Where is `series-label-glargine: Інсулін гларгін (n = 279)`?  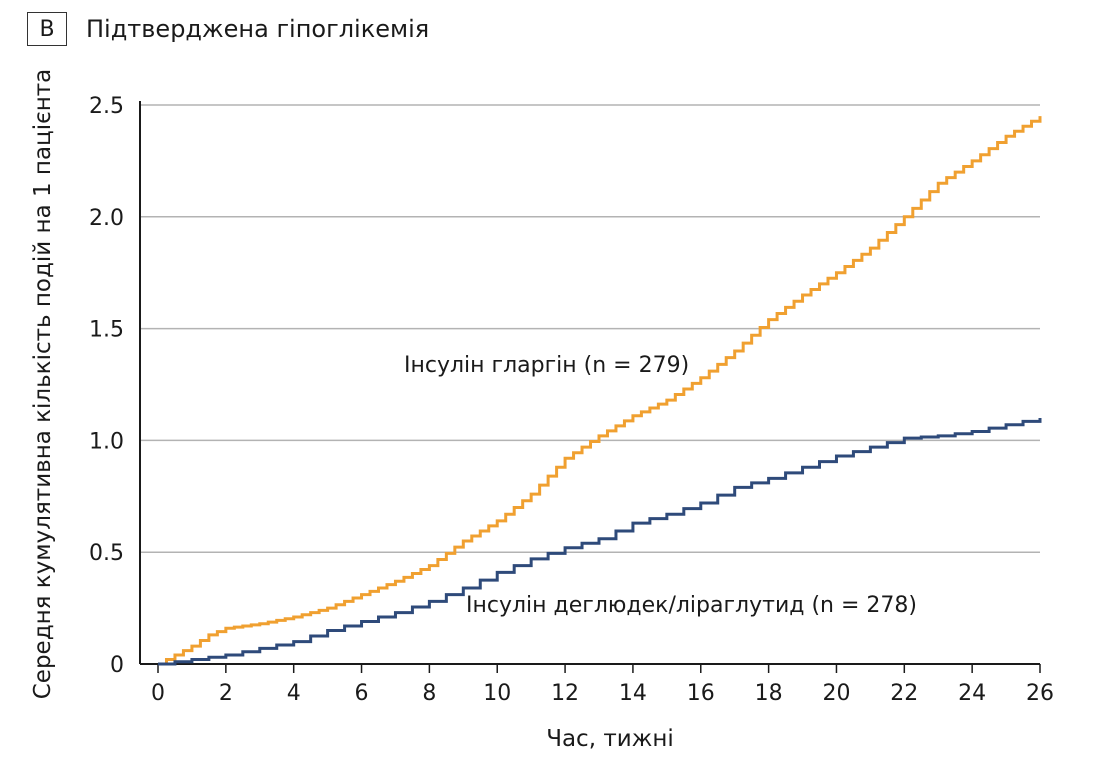 series-label-glargine: Інсулін гларгін (n = 279) is located at coordinates (546, 365).